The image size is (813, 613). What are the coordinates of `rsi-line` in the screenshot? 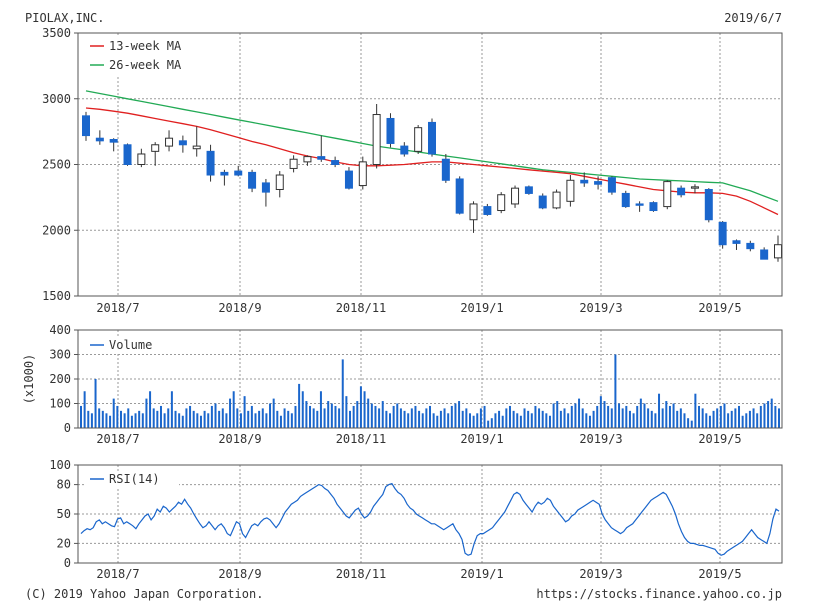 It's located at (430, 519).